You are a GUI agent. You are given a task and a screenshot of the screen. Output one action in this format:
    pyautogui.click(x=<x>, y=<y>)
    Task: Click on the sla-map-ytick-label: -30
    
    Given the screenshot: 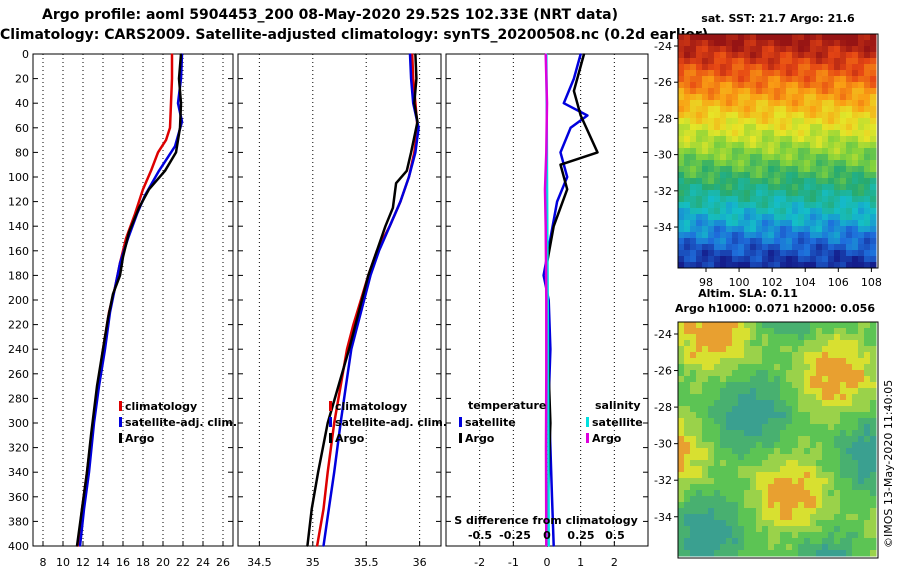 What is the action you would take?
    pyautogui.click(x=663, y=444)
    